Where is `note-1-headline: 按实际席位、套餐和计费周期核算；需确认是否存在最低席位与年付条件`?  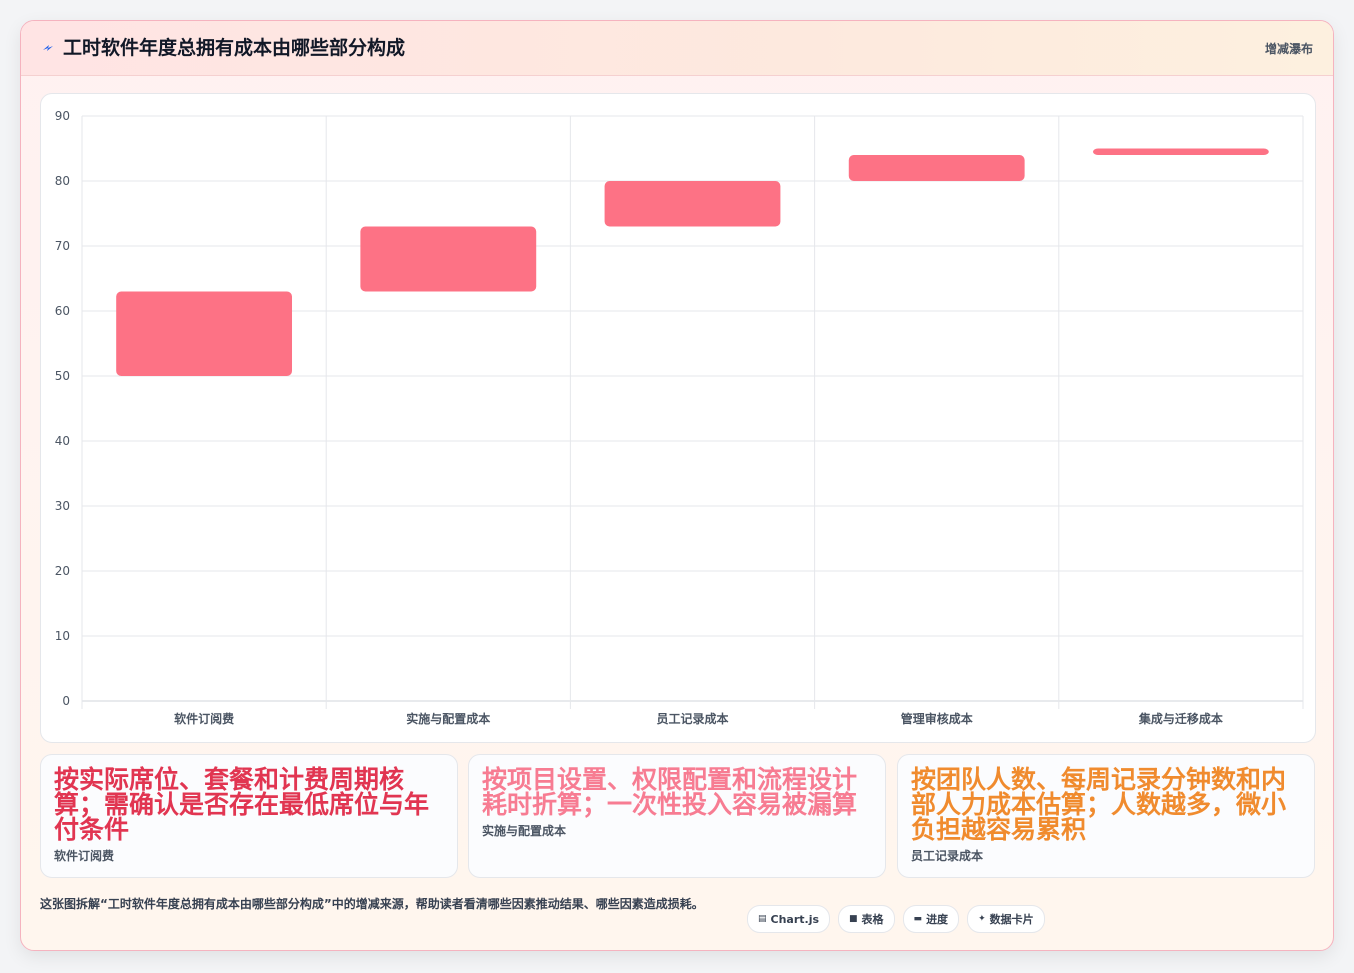 note-1-headline: 按实际席位、套餐和计费周期核算；需确认是否存在最低席位与年付条件 is located at coordinates (242, 804).